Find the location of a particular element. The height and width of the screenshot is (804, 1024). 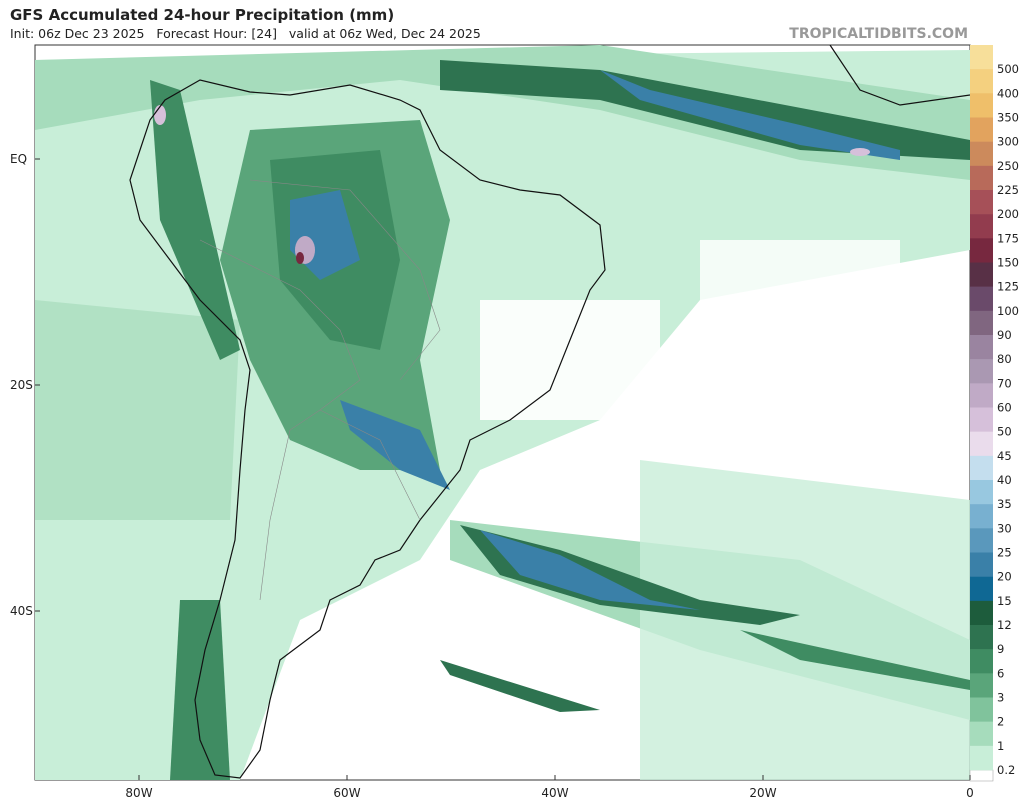

colorbar-label: 60 is located at coordinates (1004, 408).